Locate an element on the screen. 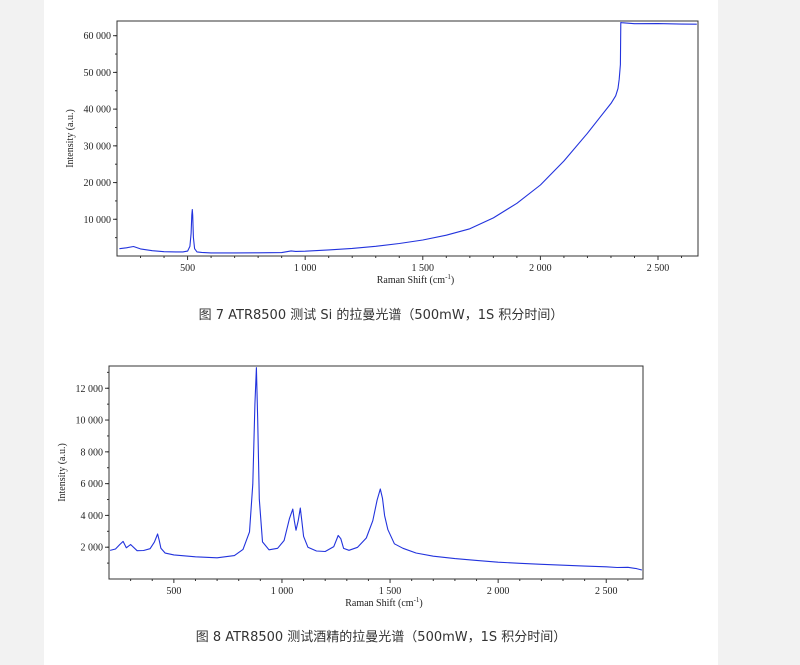 The width and height of the screenshot is (800, 665). chart2-y-tick-label: 8 000 is located at coordinates (92, 452).